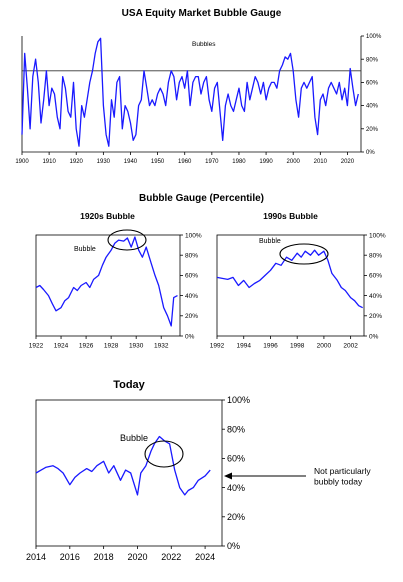  Describe the element at coordinates (270, 241) in the screenshot. I see `p1990-annotation-label: Bubble` at that location.